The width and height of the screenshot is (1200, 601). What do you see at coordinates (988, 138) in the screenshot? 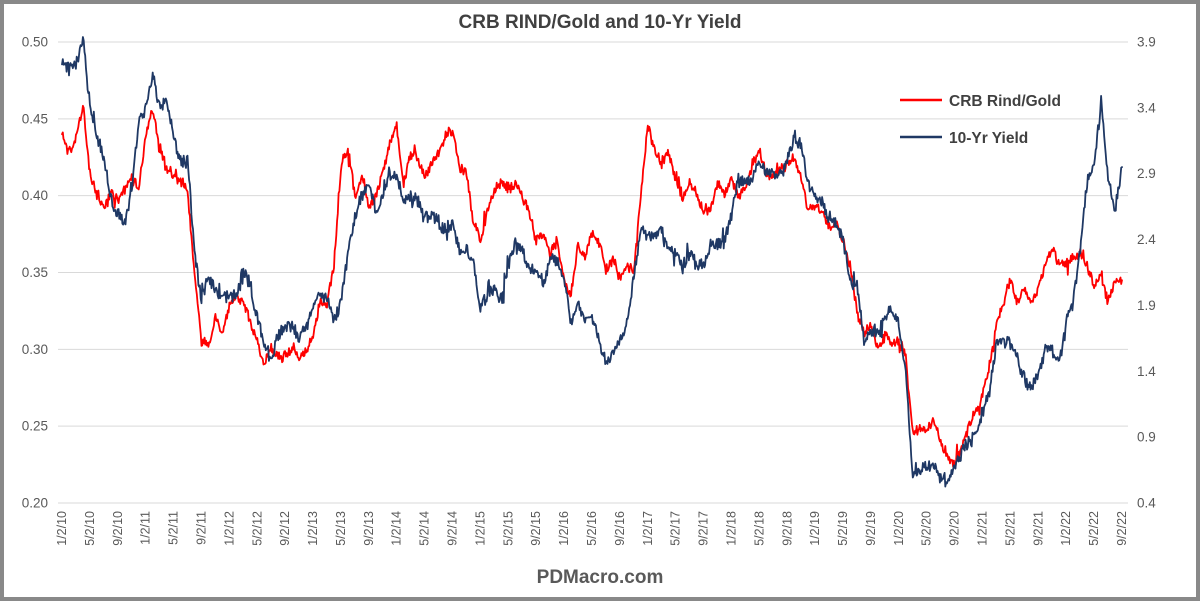
I see `legend-label-yield: 10-Yr Yield` at bounding box center [988, 138].